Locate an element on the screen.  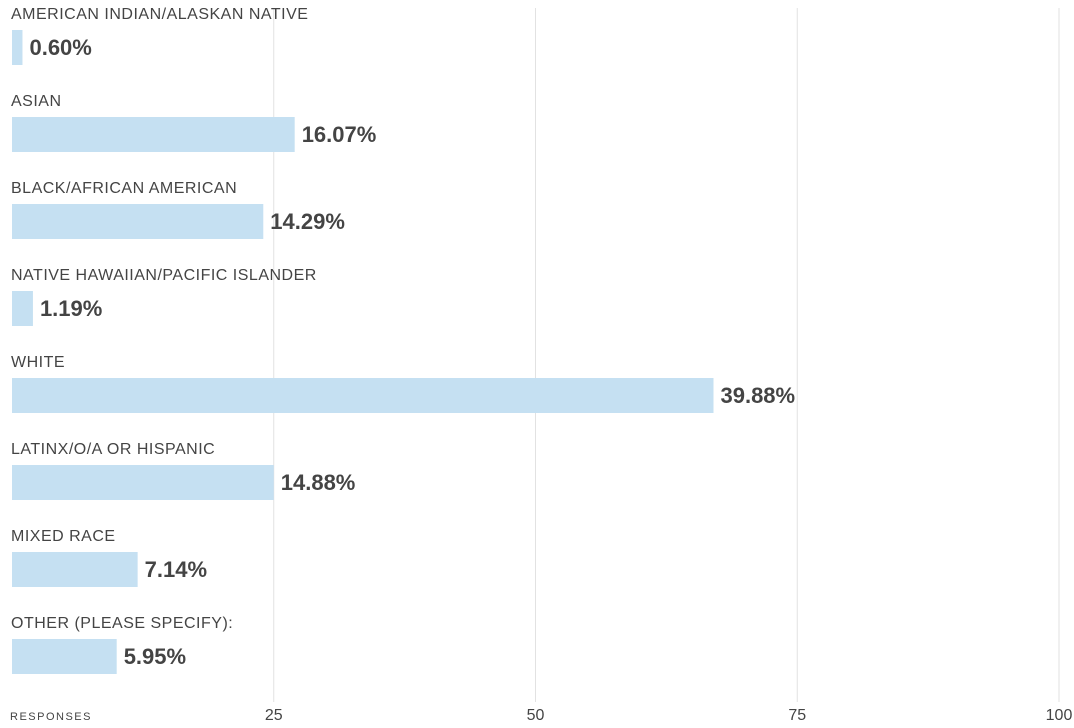
category-label: MIXED RACE is located at coordinates (63, 536).